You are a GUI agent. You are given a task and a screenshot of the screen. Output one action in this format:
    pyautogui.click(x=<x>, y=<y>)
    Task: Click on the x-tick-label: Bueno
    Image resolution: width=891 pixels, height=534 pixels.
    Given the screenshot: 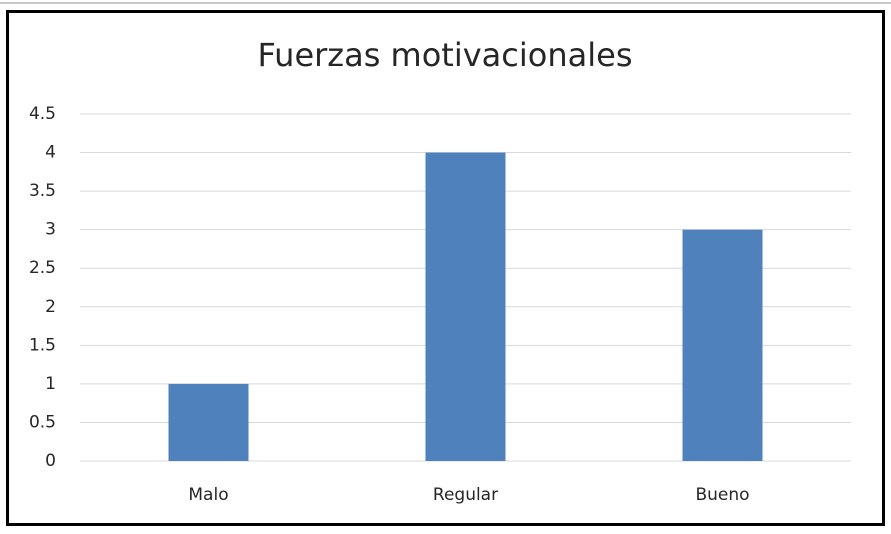 What is the action you would take?
    pyautogui.click(x=722, y=495)
    